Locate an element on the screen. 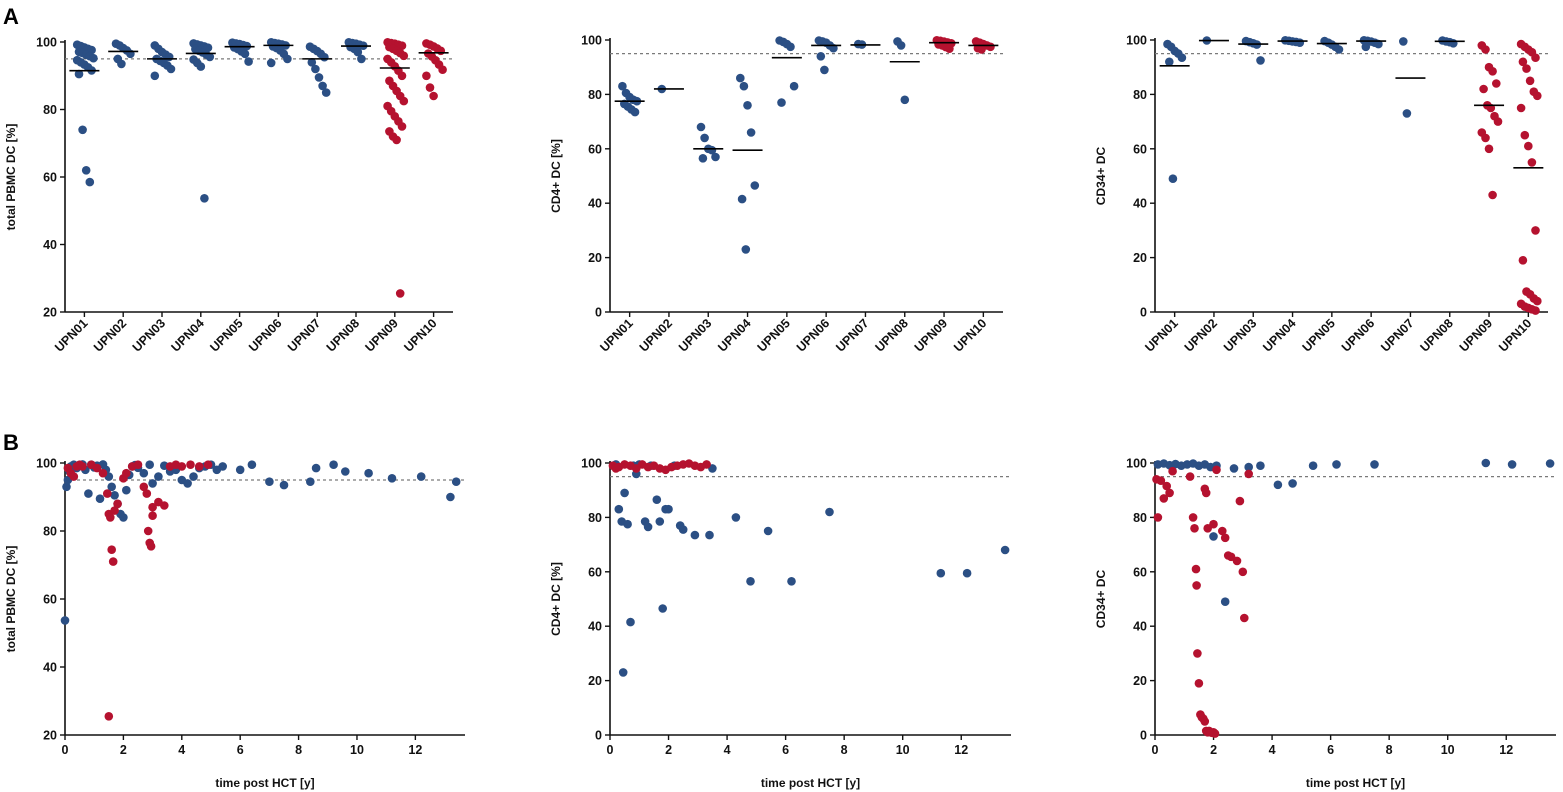  y-axis-title: total PBMC DC [%] is located at coordinates (11, 599).